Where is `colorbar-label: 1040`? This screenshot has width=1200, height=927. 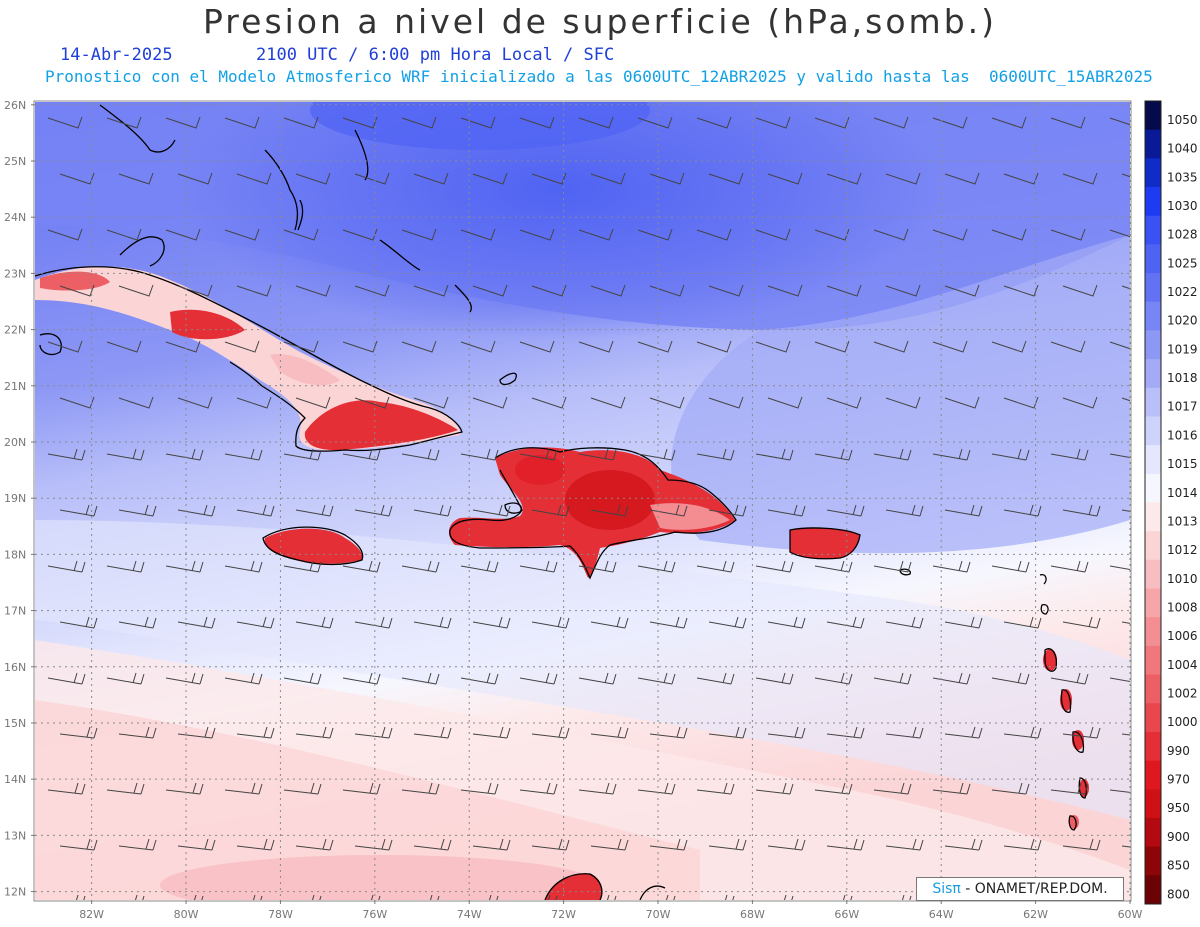
colorbar-label: 1040 is located at coordinates (1182, 149).